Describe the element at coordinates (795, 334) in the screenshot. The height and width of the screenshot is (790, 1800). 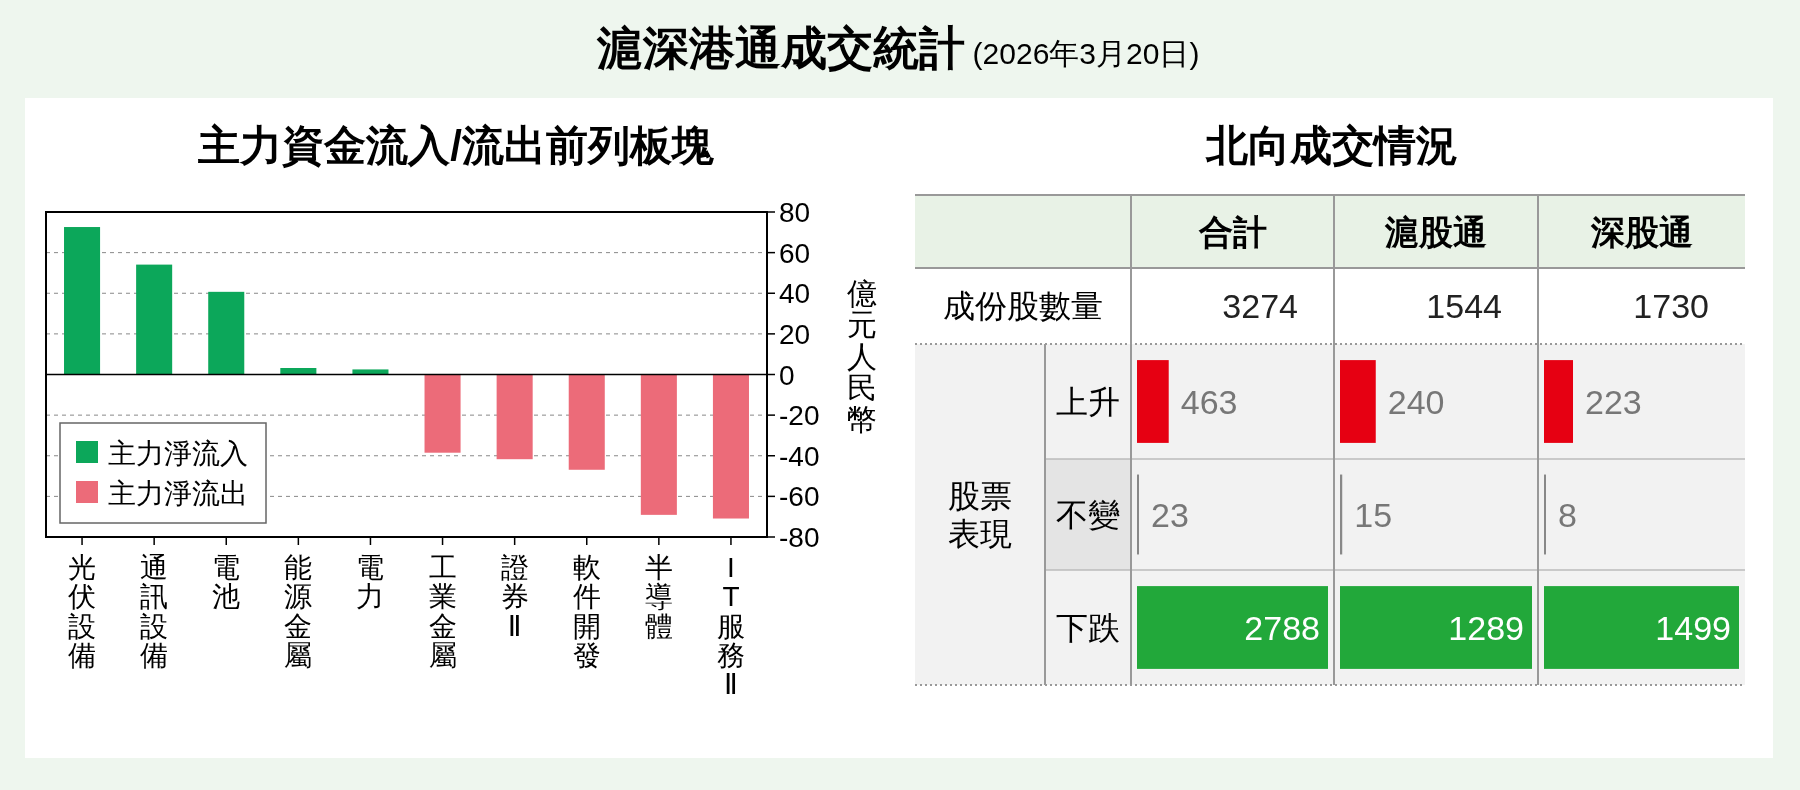
I see `y-tick-label: 20` at that location.